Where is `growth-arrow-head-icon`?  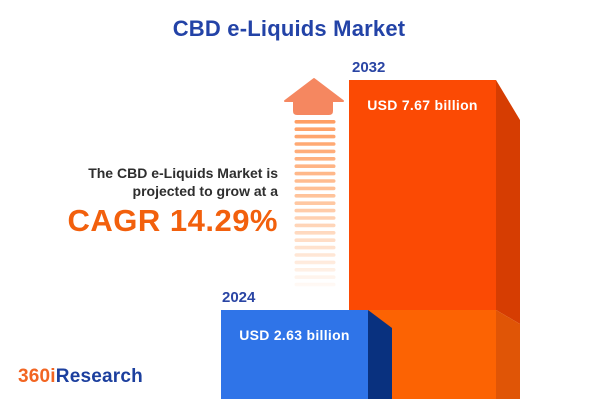 growth-arrow-head-icon is located at coordinates (314, 96).